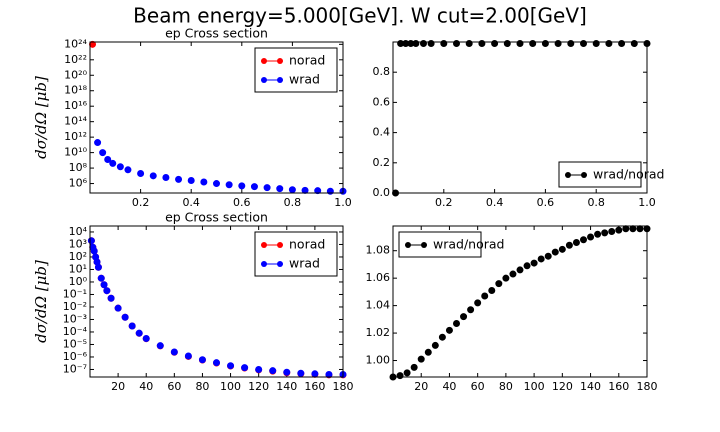 The height and width of the screenshot is (432, 720). Describe the element at coordinates (75, 343) in the screenshot. I see `y-tick-label: 10⁻⁵` at that location.